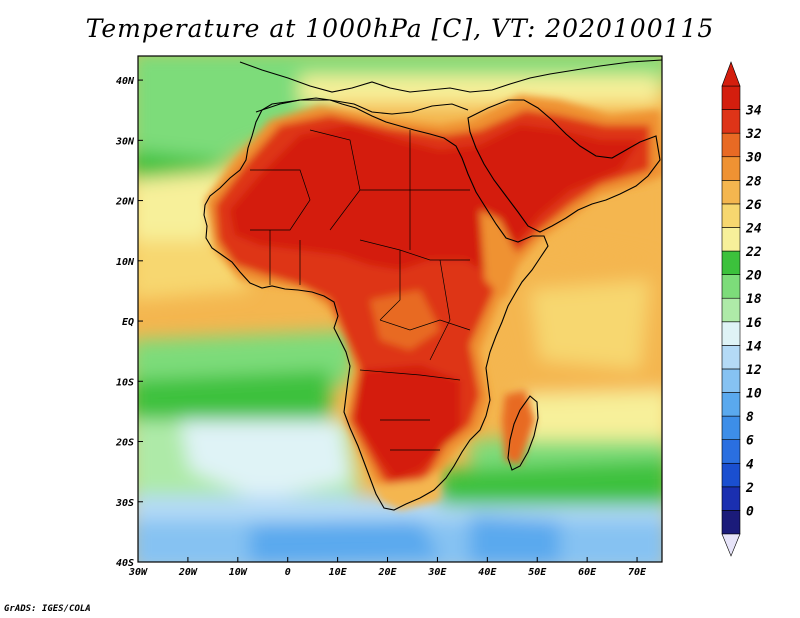 Image resolution: width=800 pixels, height=618 pixels. I want to click on lon-tick-label: 0, so click(288, 572).